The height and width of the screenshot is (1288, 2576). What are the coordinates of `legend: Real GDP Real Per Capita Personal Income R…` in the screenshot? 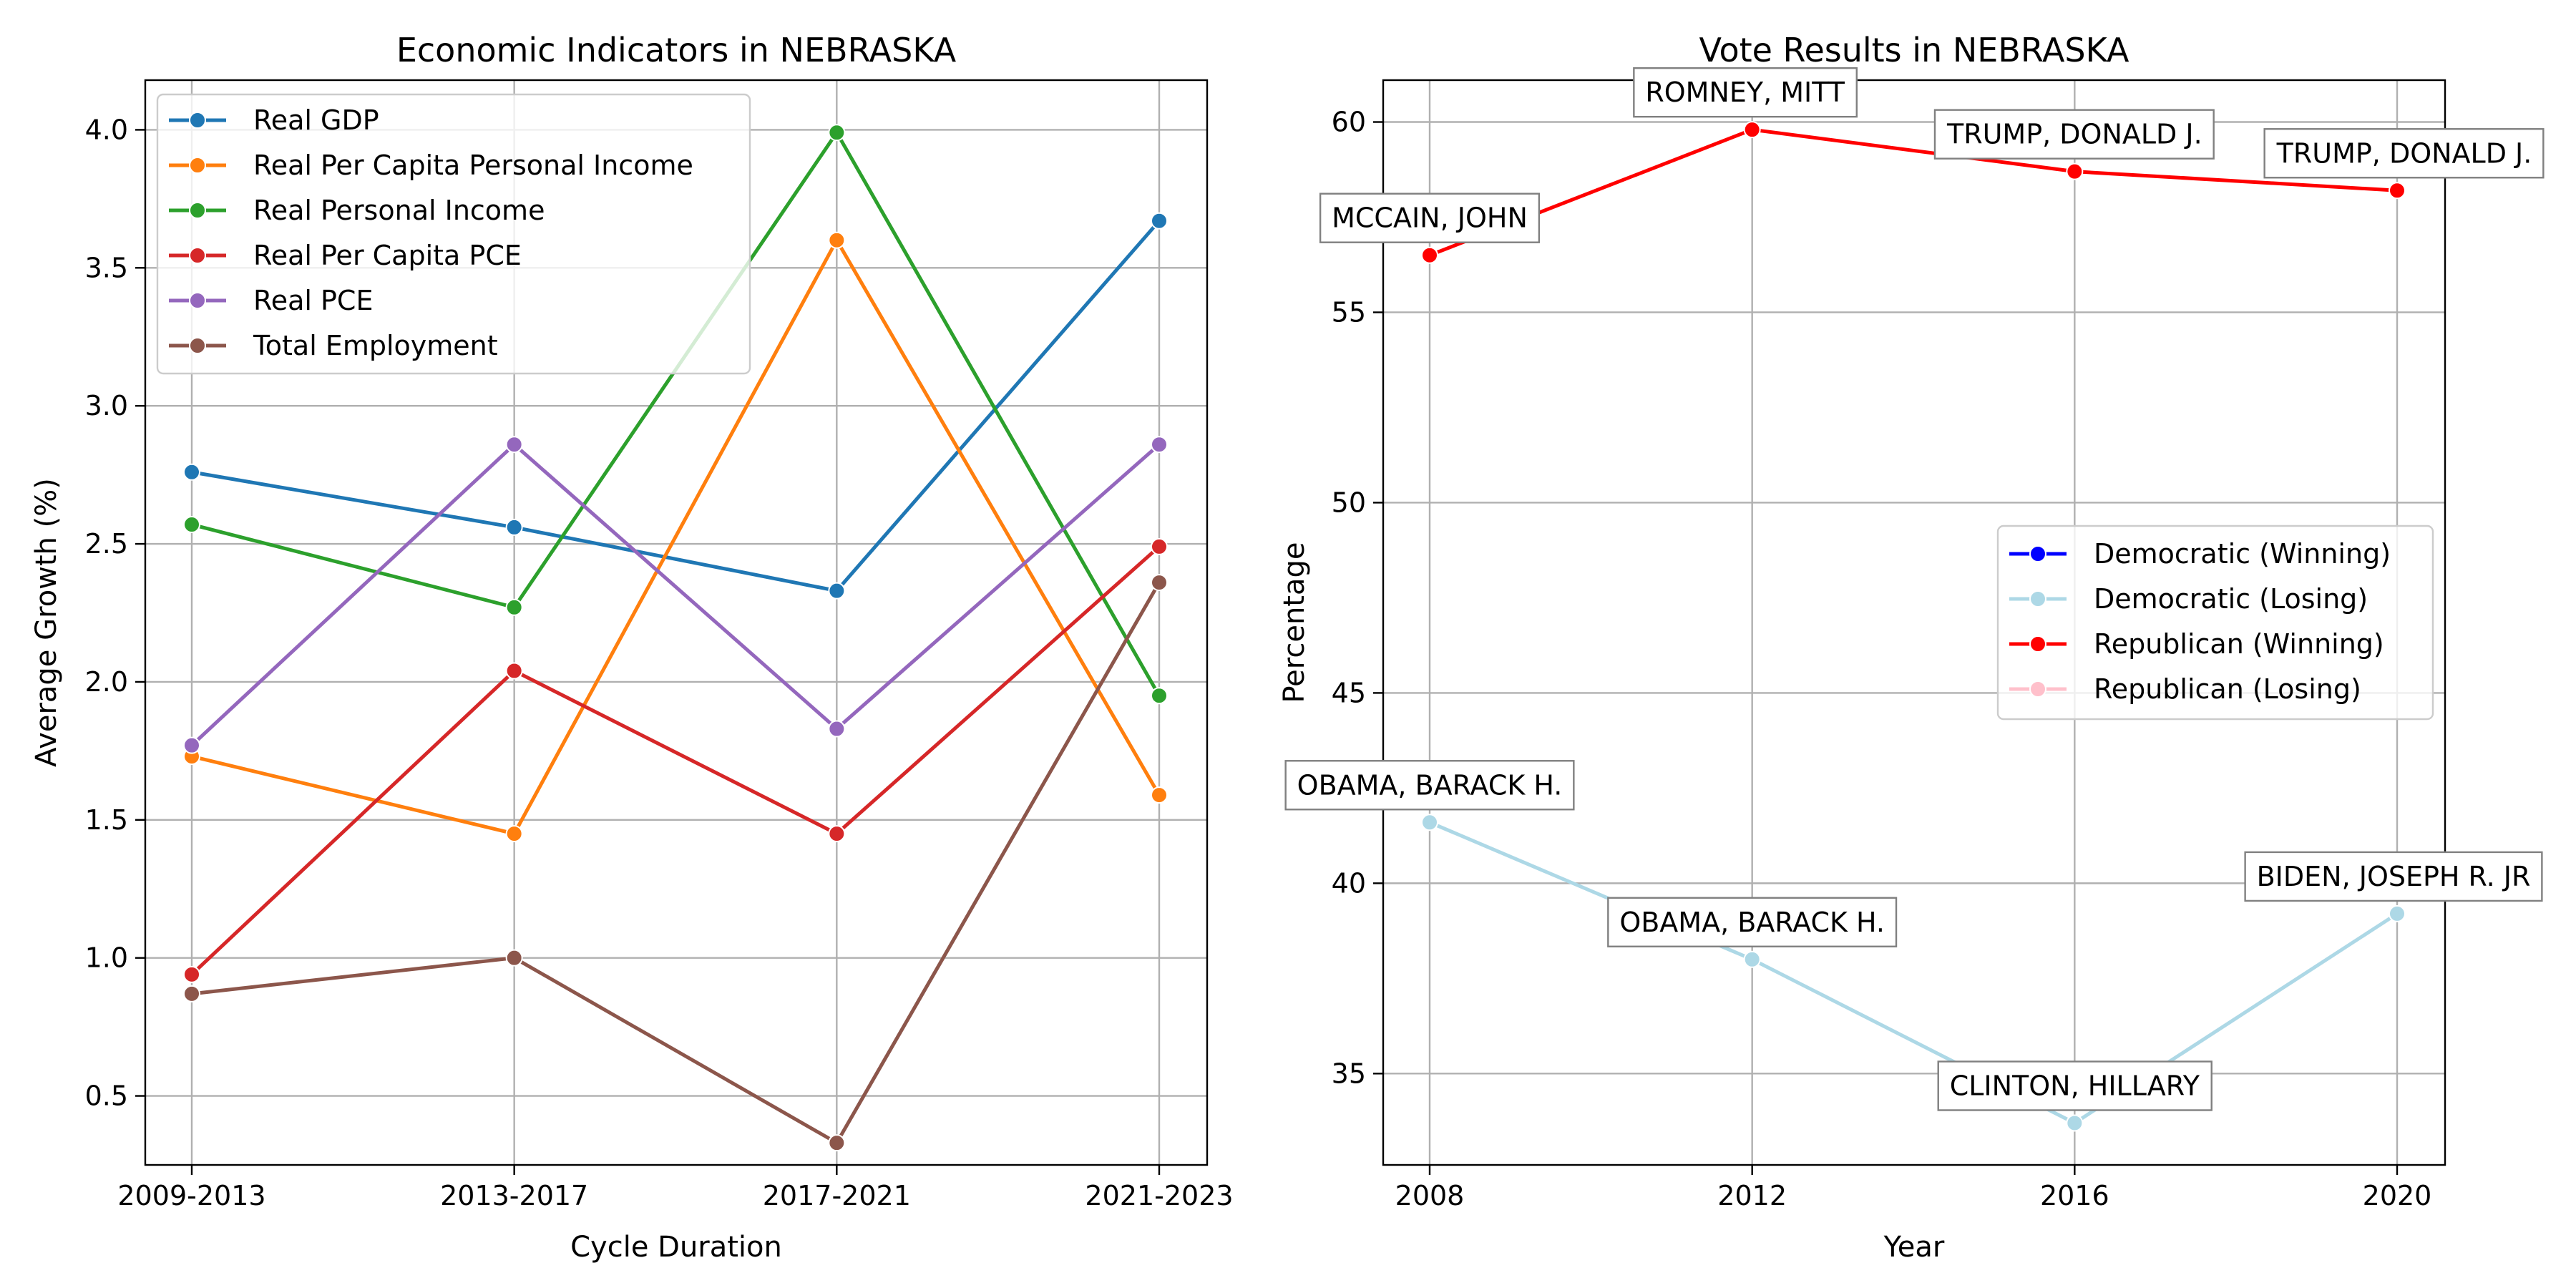 It's located at (453, 234).